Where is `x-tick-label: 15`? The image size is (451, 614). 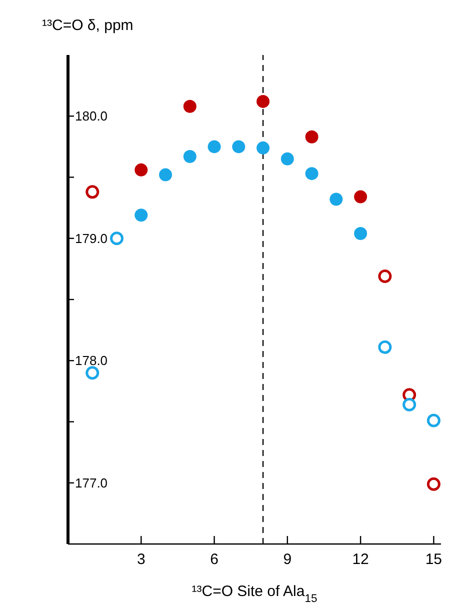
x-tick-label: 15 is located at coordinates (433, 559).